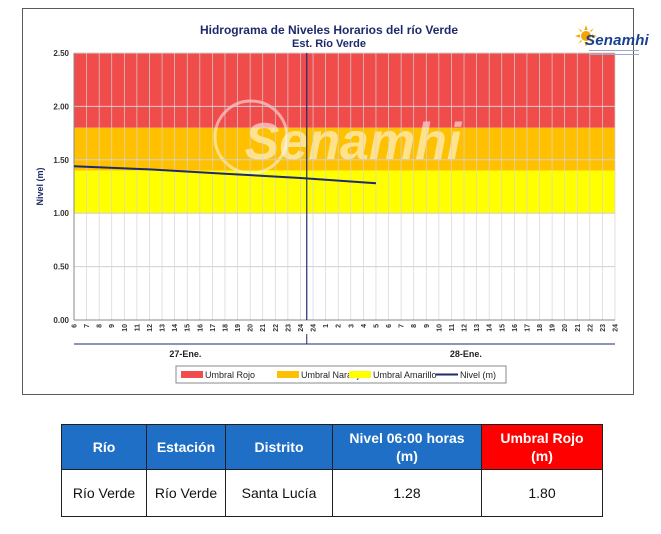 This screenshot has width=661, height=534. What do you see at coordinates (364, 326) in the screenshot?
I see `x-tick-label: 4` at bounding box center [364, 326].